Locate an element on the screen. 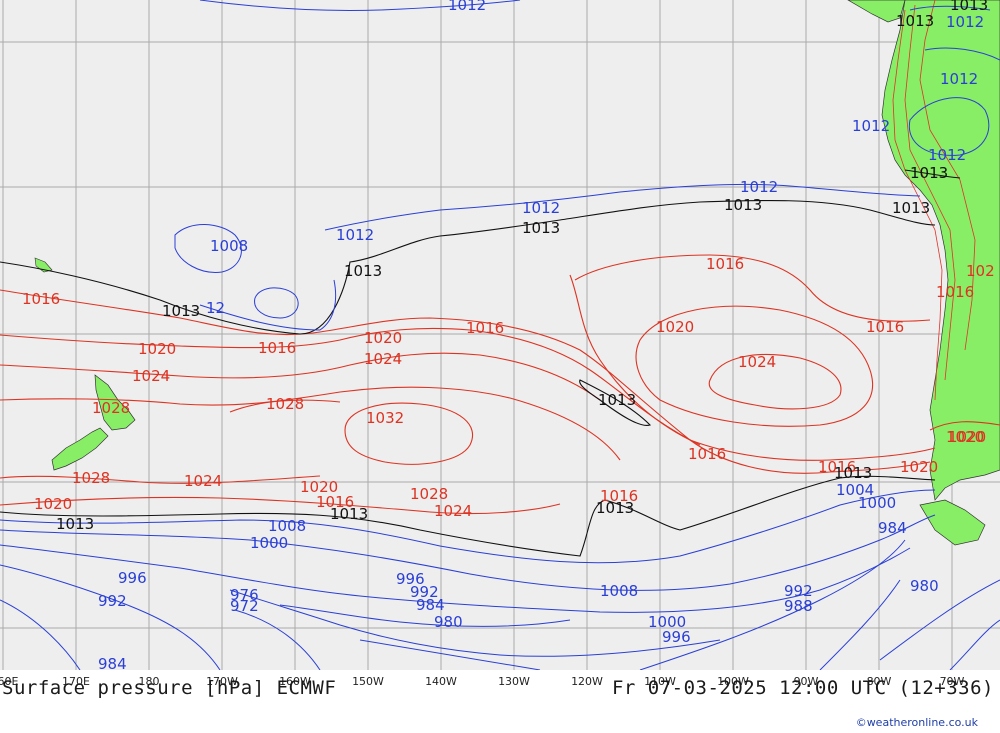 This screenshot has height=733, width=1000. longitude-label: 170W is located at coordinates (222, 681).